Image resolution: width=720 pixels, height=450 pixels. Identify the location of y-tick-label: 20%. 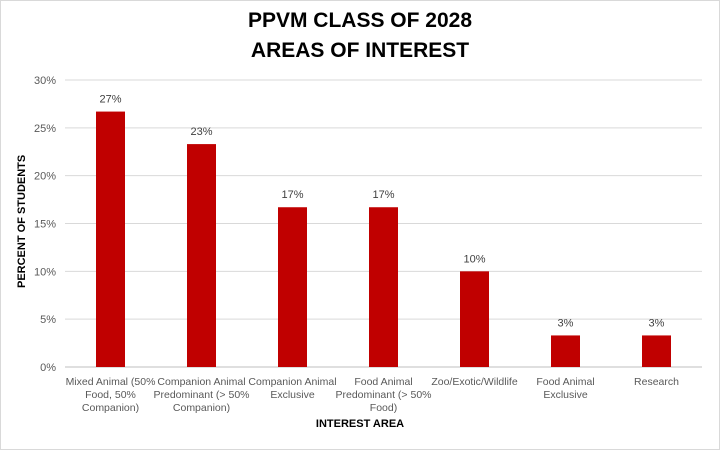
(45, 177).